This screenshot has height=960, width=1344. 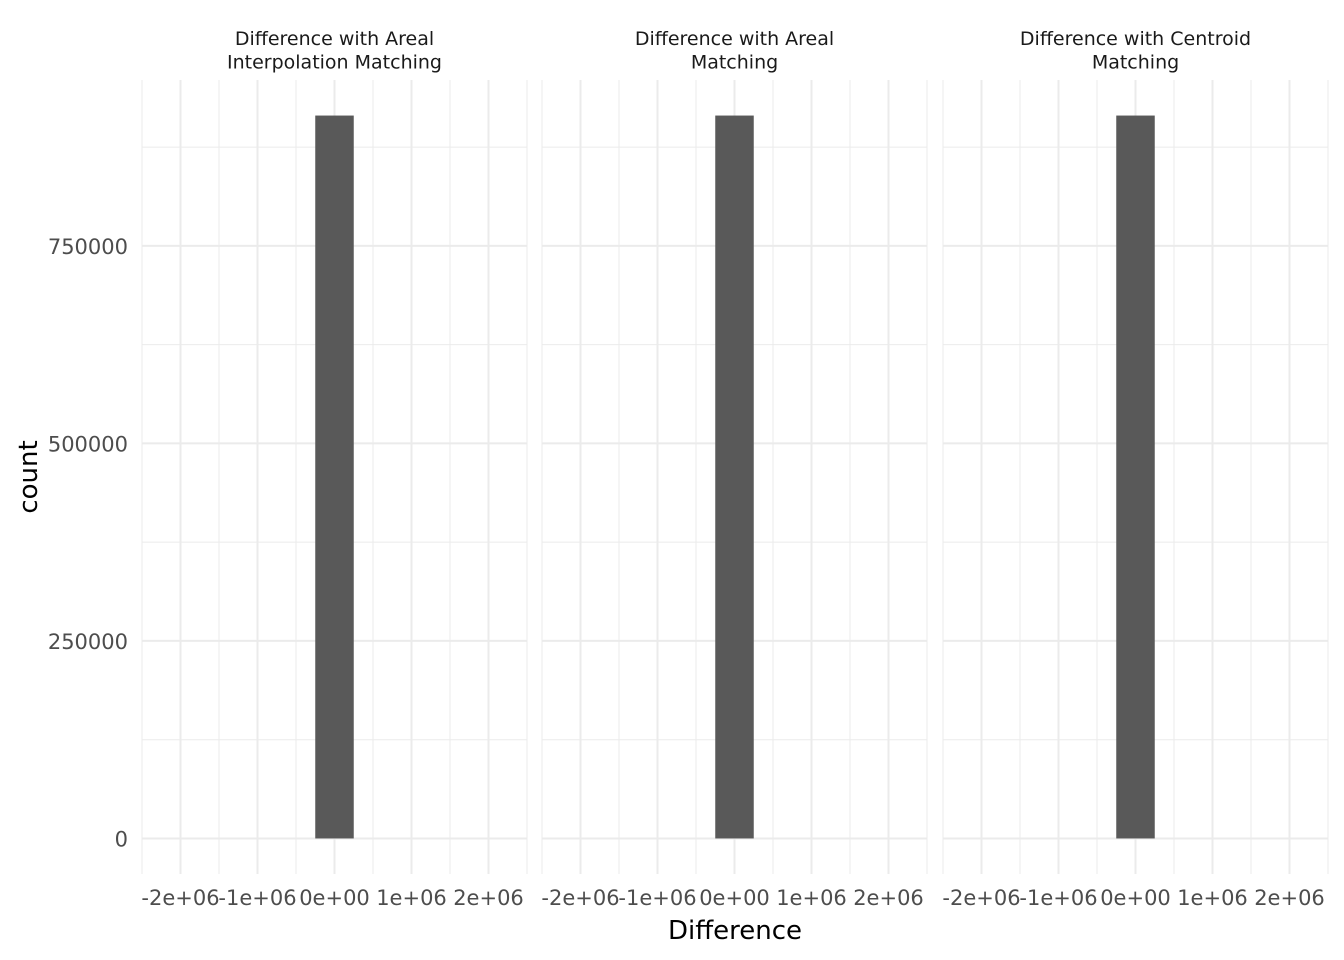 I want to click on panel-title-line: Difference with Centroid, so click(x=1135, y=39).